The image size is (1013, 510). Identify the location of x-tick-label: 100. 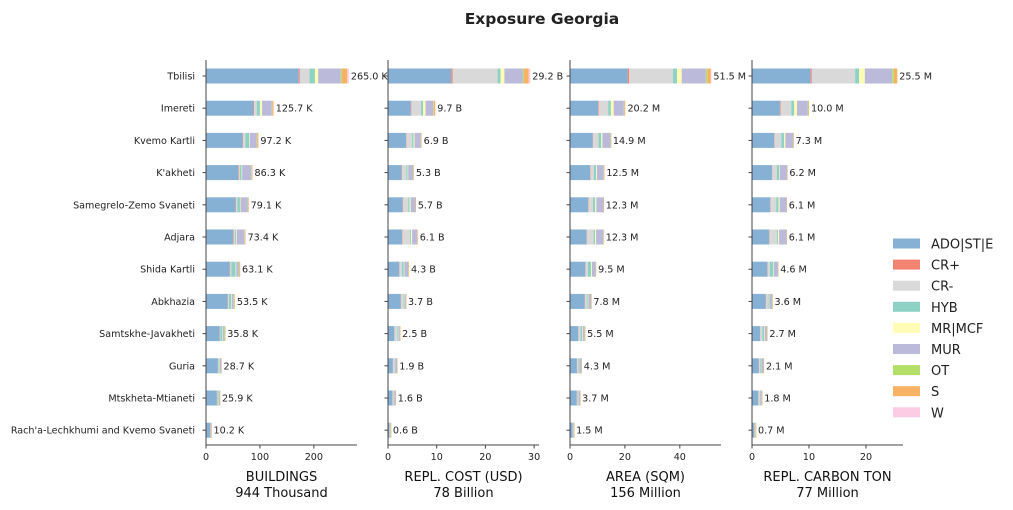
(260, 457).